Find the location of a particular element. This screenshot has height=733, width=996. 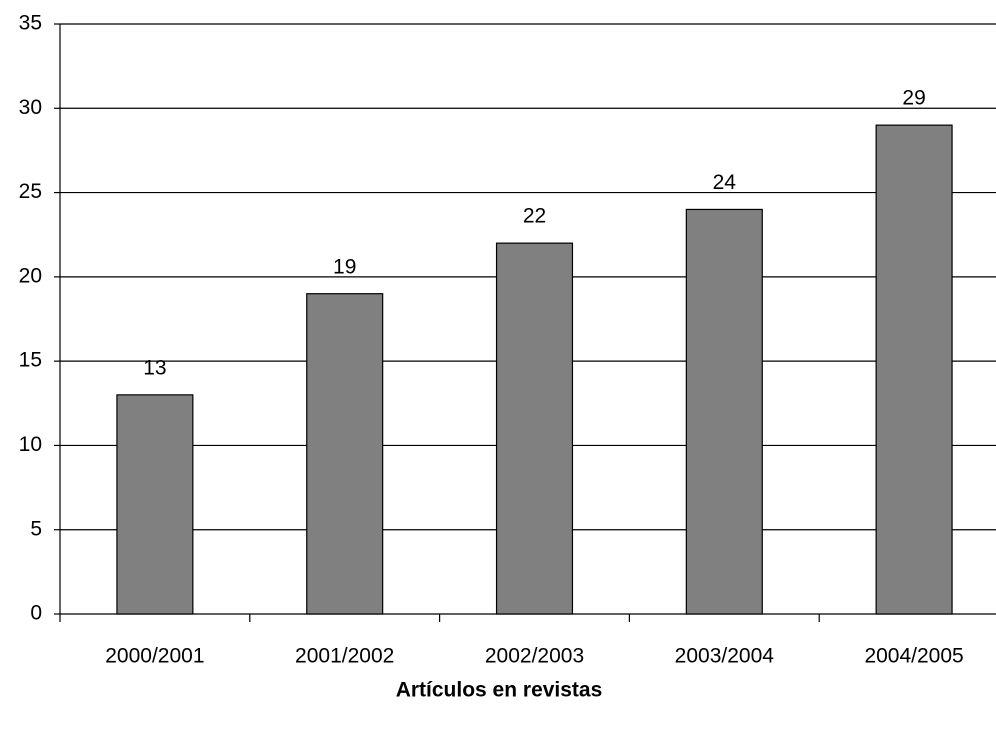

y-tick-label: 10 is located at coordinates (30, 444).